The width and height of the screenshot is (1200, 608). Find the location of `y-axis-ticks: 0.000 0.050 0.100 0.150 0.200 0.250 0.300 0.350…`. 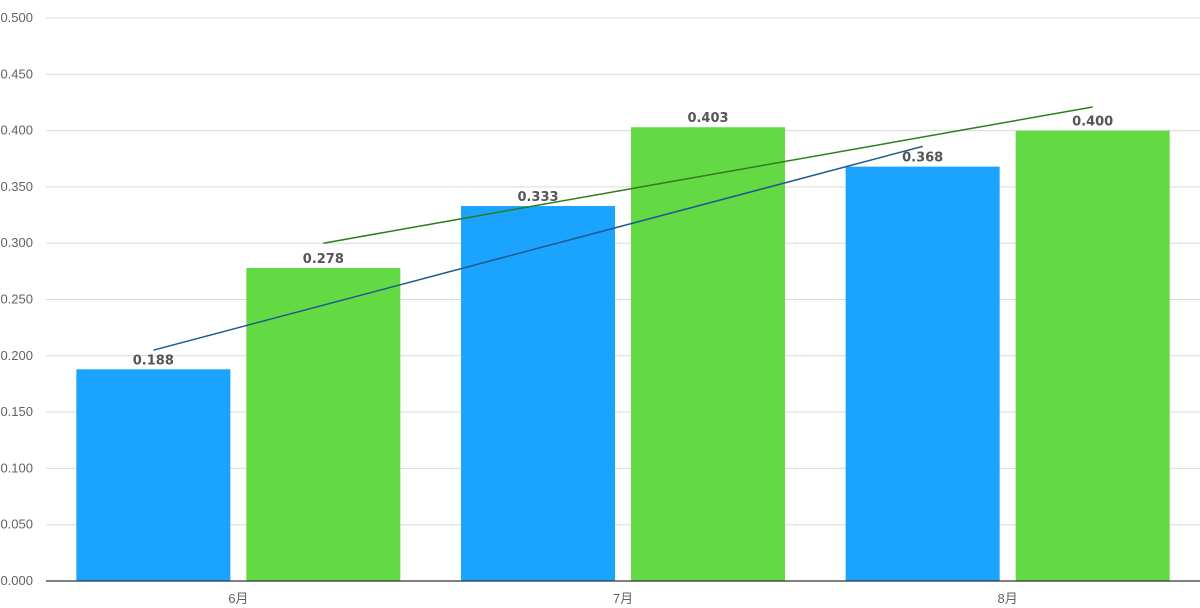

y-axis-ticks: 0.000 0.050 0.100 0.150 0.200 0.250 0.300 0.350… is located at coordinates (16, 299).